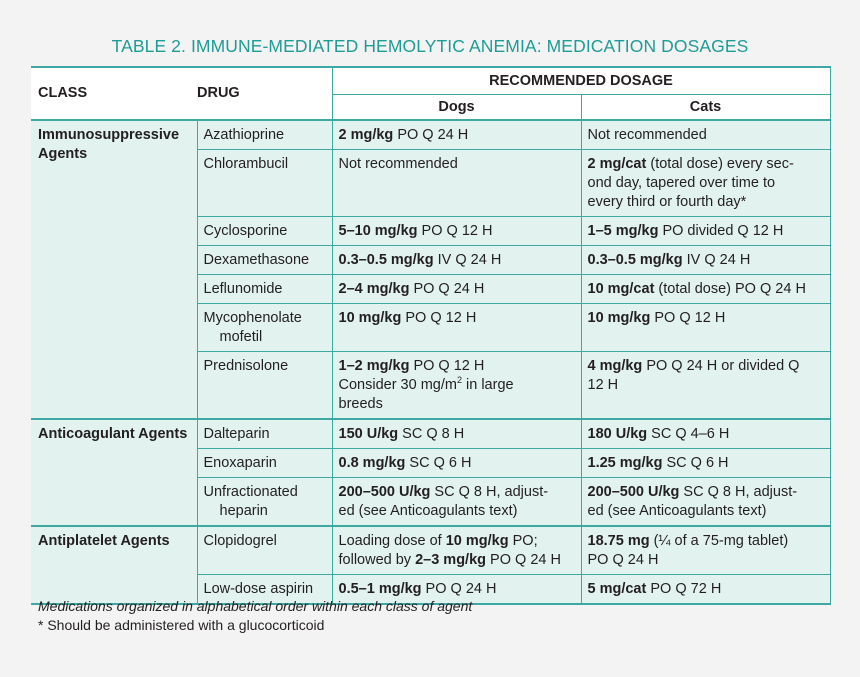  Describe the element at coordinates (487, 385) in the screenshot. I see `dose-text: in large` at that location.